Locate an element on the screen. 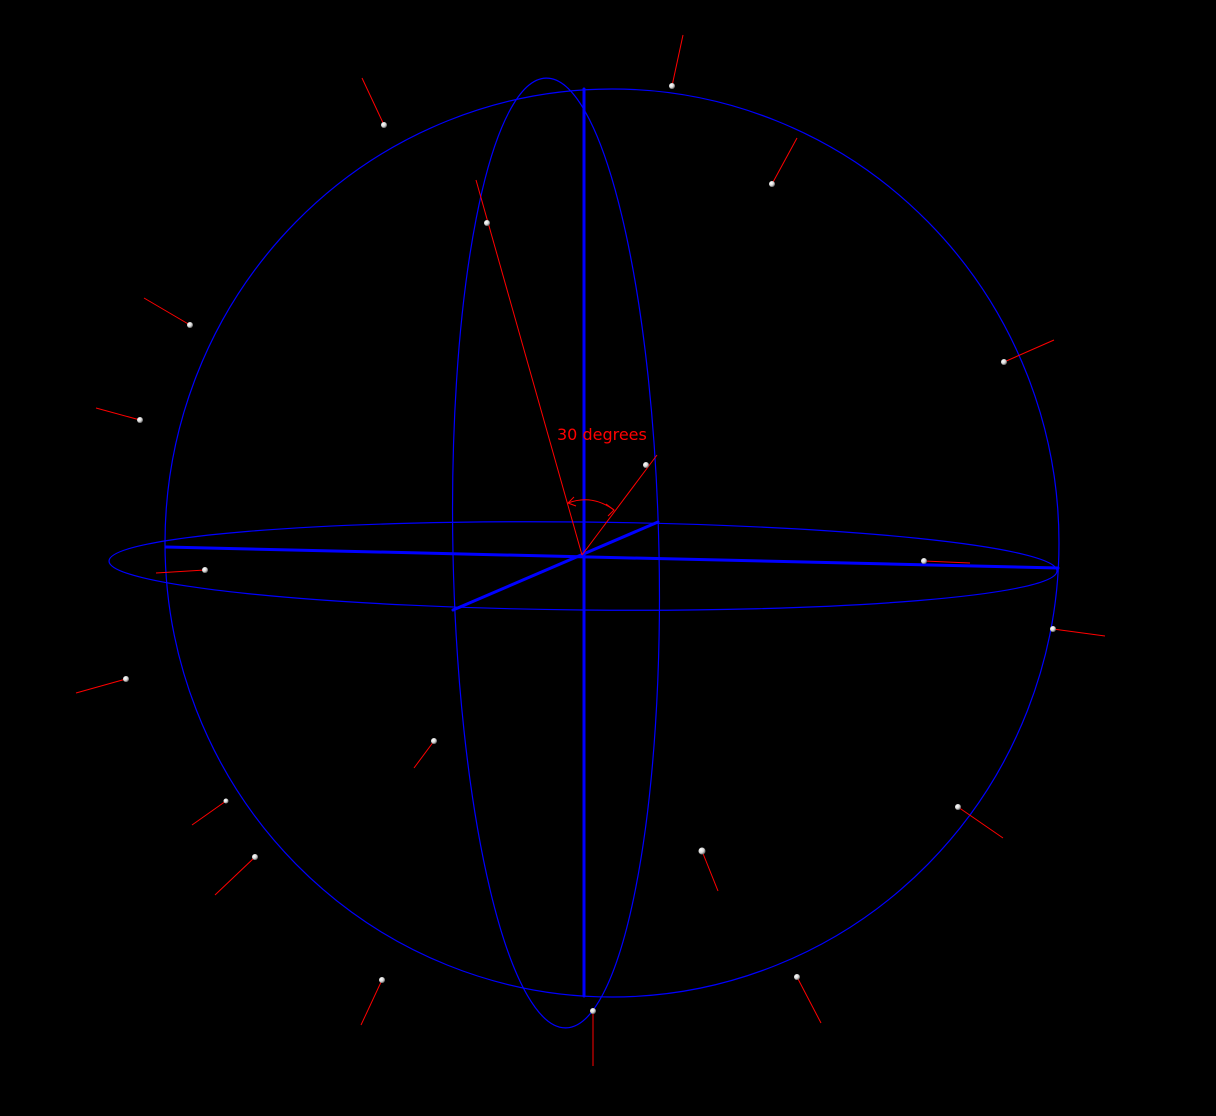 Image resolution: width=1216 pixels, height=1116 pixels. depth-axis is located at coordinates (555, 566).